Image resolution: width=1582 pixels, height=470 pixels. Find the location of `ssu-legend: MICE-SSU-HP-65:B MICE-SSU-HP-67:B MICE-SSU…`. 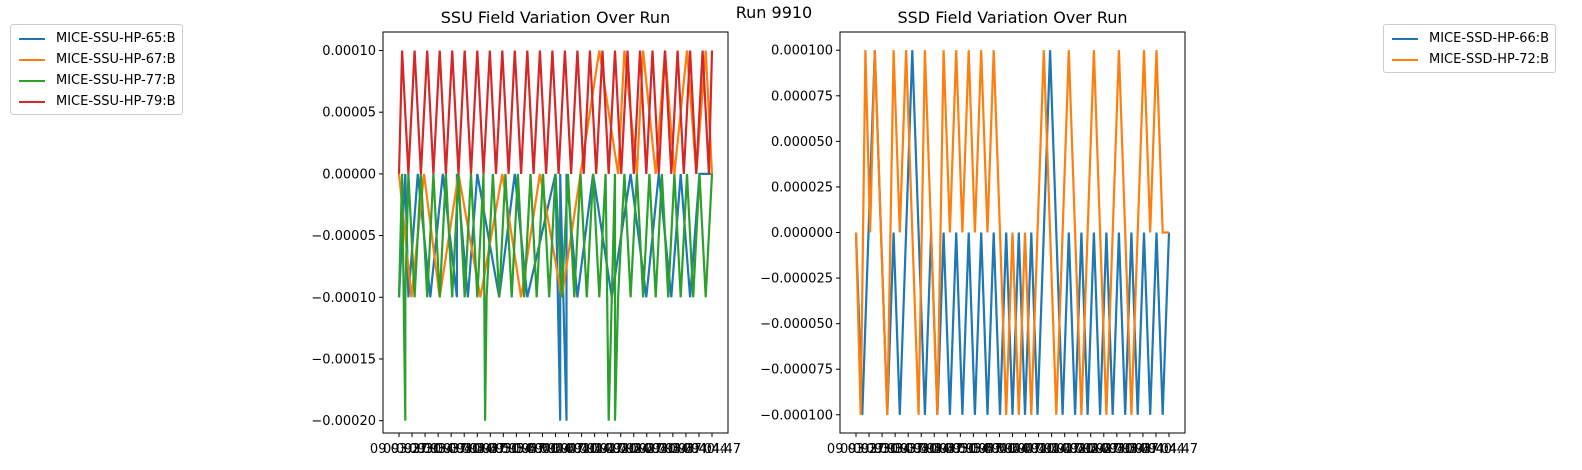

ssu-legend: MICE-SSU-HP-65:B MICE-SSU-HP-67:B MICE-SSU… is located at coordinates (96, 69).